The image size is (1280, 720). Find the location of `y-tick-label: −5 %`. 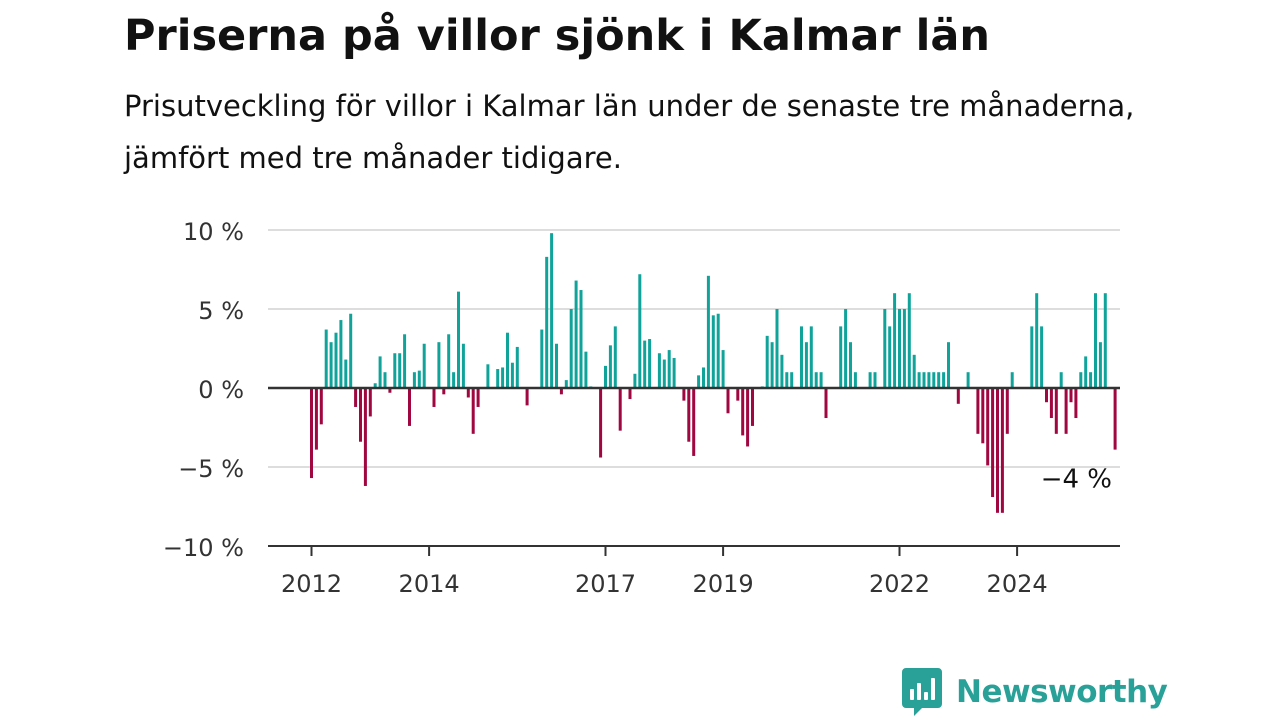

y-tick-label: −5 % is located at coordinates (211, 469).